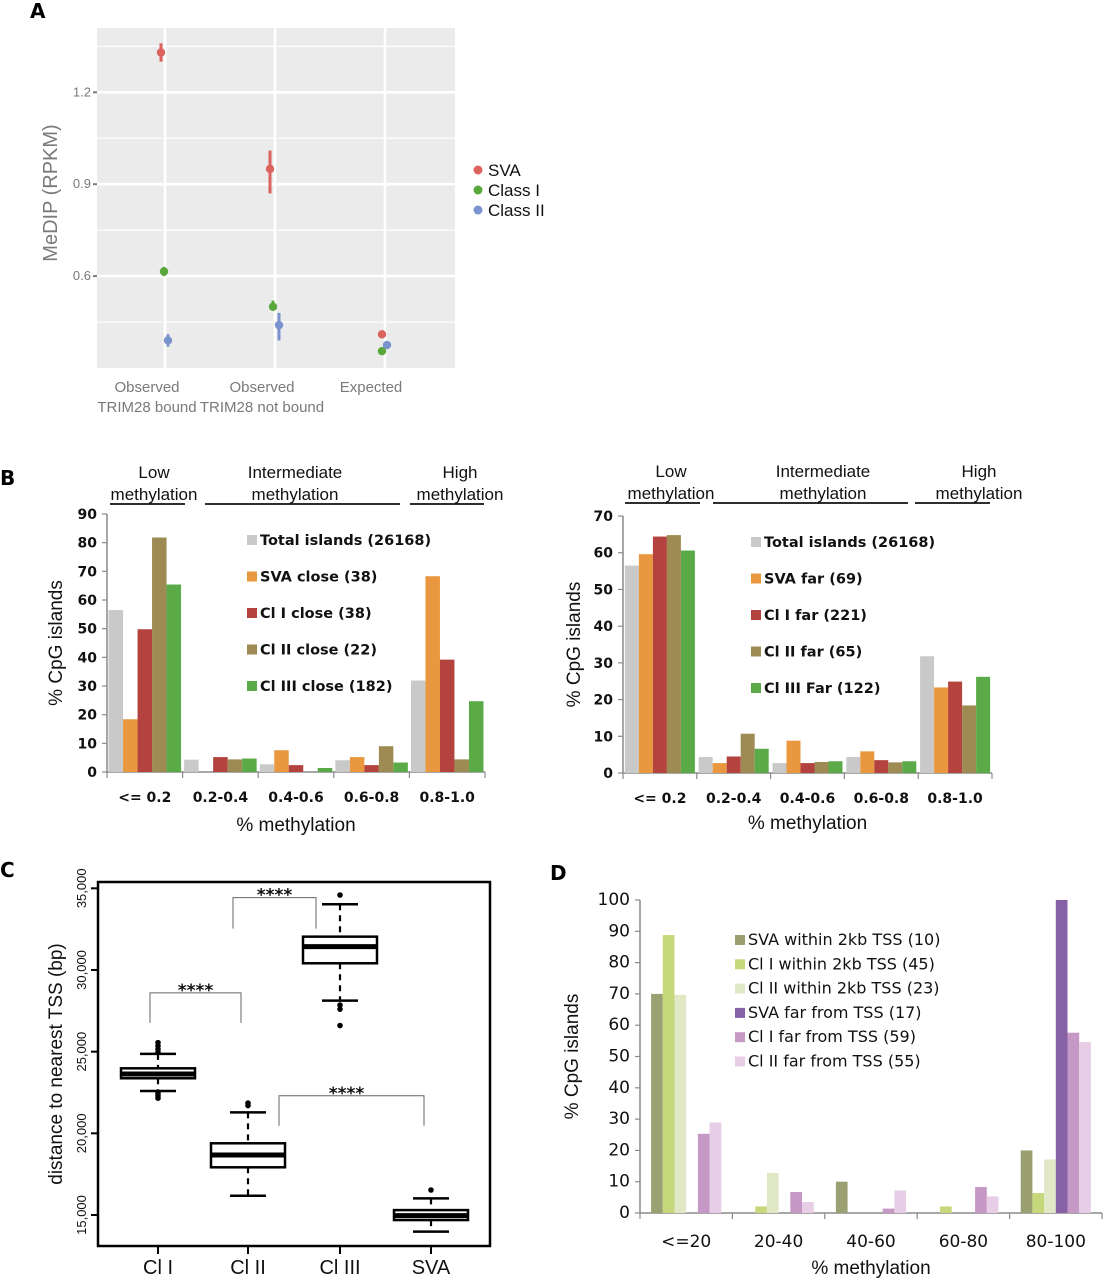 This screenshot has height=1280, width=1104. Describe the element at coordinates (382, 351) in the screenshot. I see `point-class-i` at that location.